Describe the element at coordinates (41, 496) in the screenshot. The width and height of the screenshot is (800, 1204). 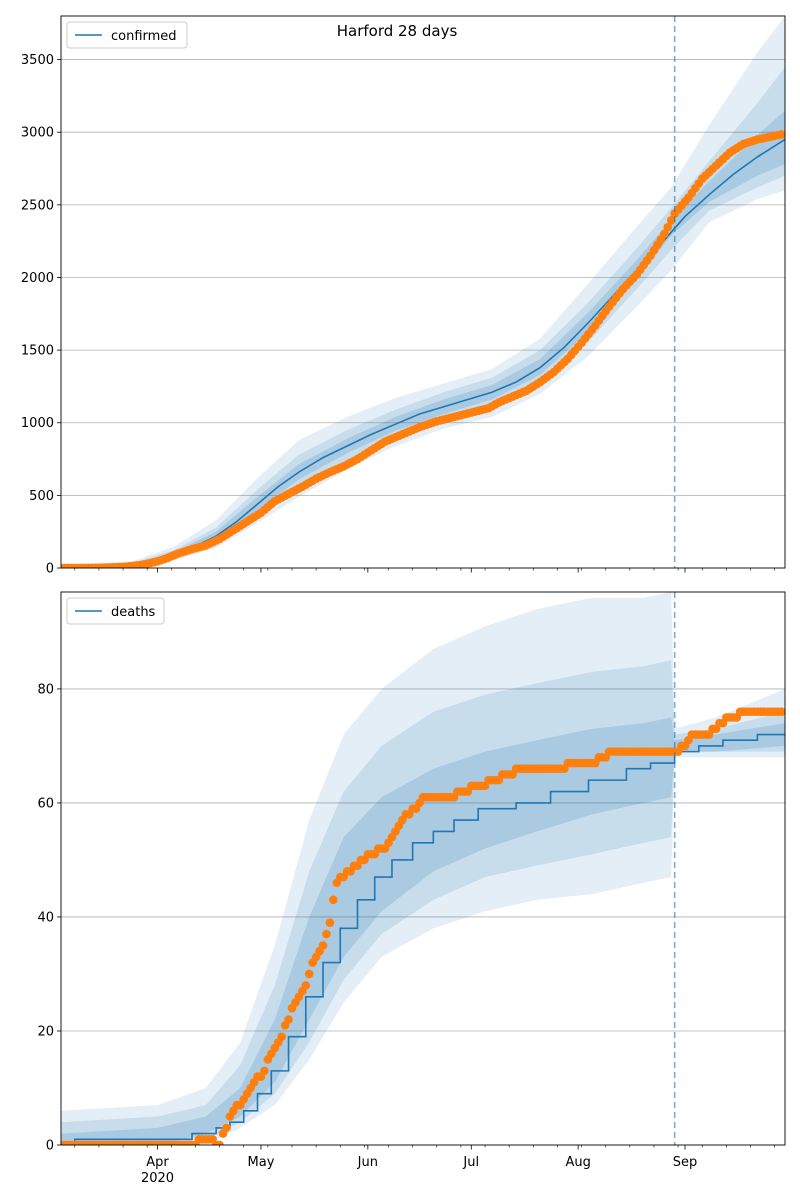
I see `y-tick-label: 500` at that location.